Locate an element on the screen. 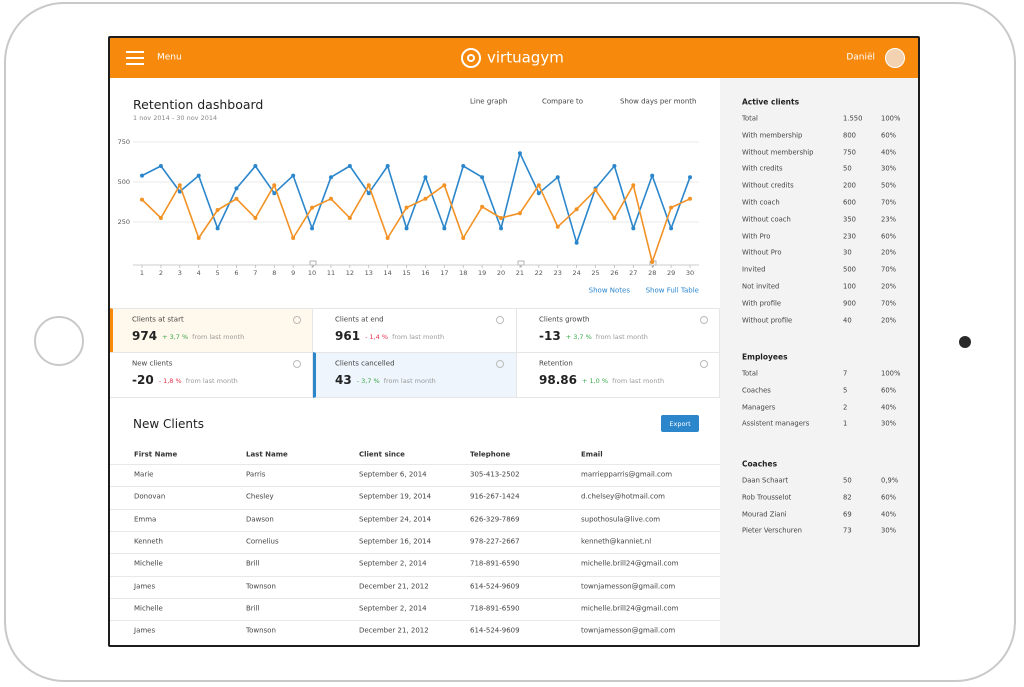 This screenshot has height=687, width=1024. y-tick-label: 500 is located at coordinates (124, 182).